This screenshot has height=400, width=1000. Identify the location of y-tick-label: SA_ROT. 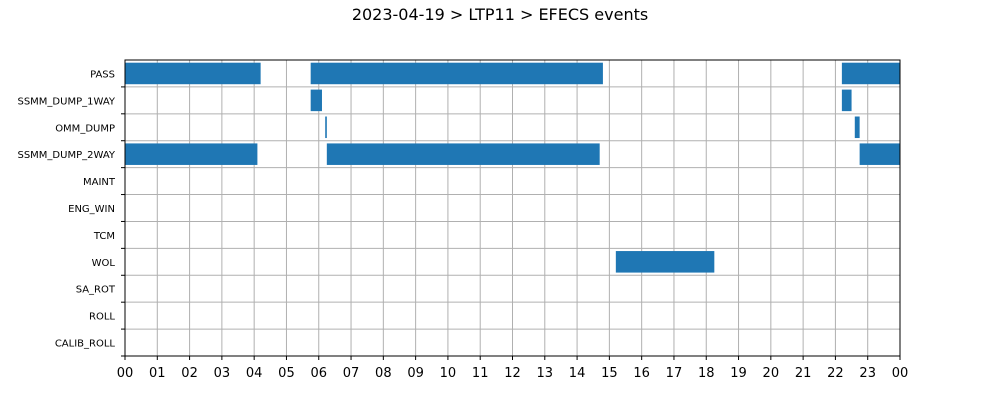
(96, 290).